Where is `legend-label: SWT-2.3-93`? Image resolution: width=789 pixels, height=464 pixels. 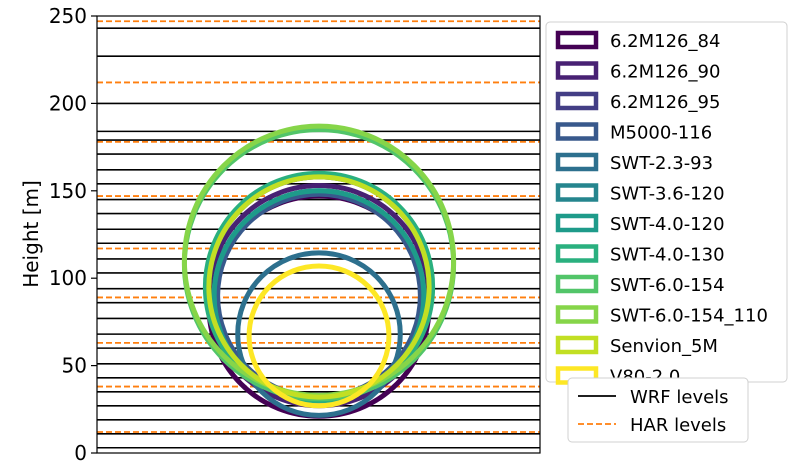 legend-label: SWT-2.3-93 is located at coordinates (661, 163).